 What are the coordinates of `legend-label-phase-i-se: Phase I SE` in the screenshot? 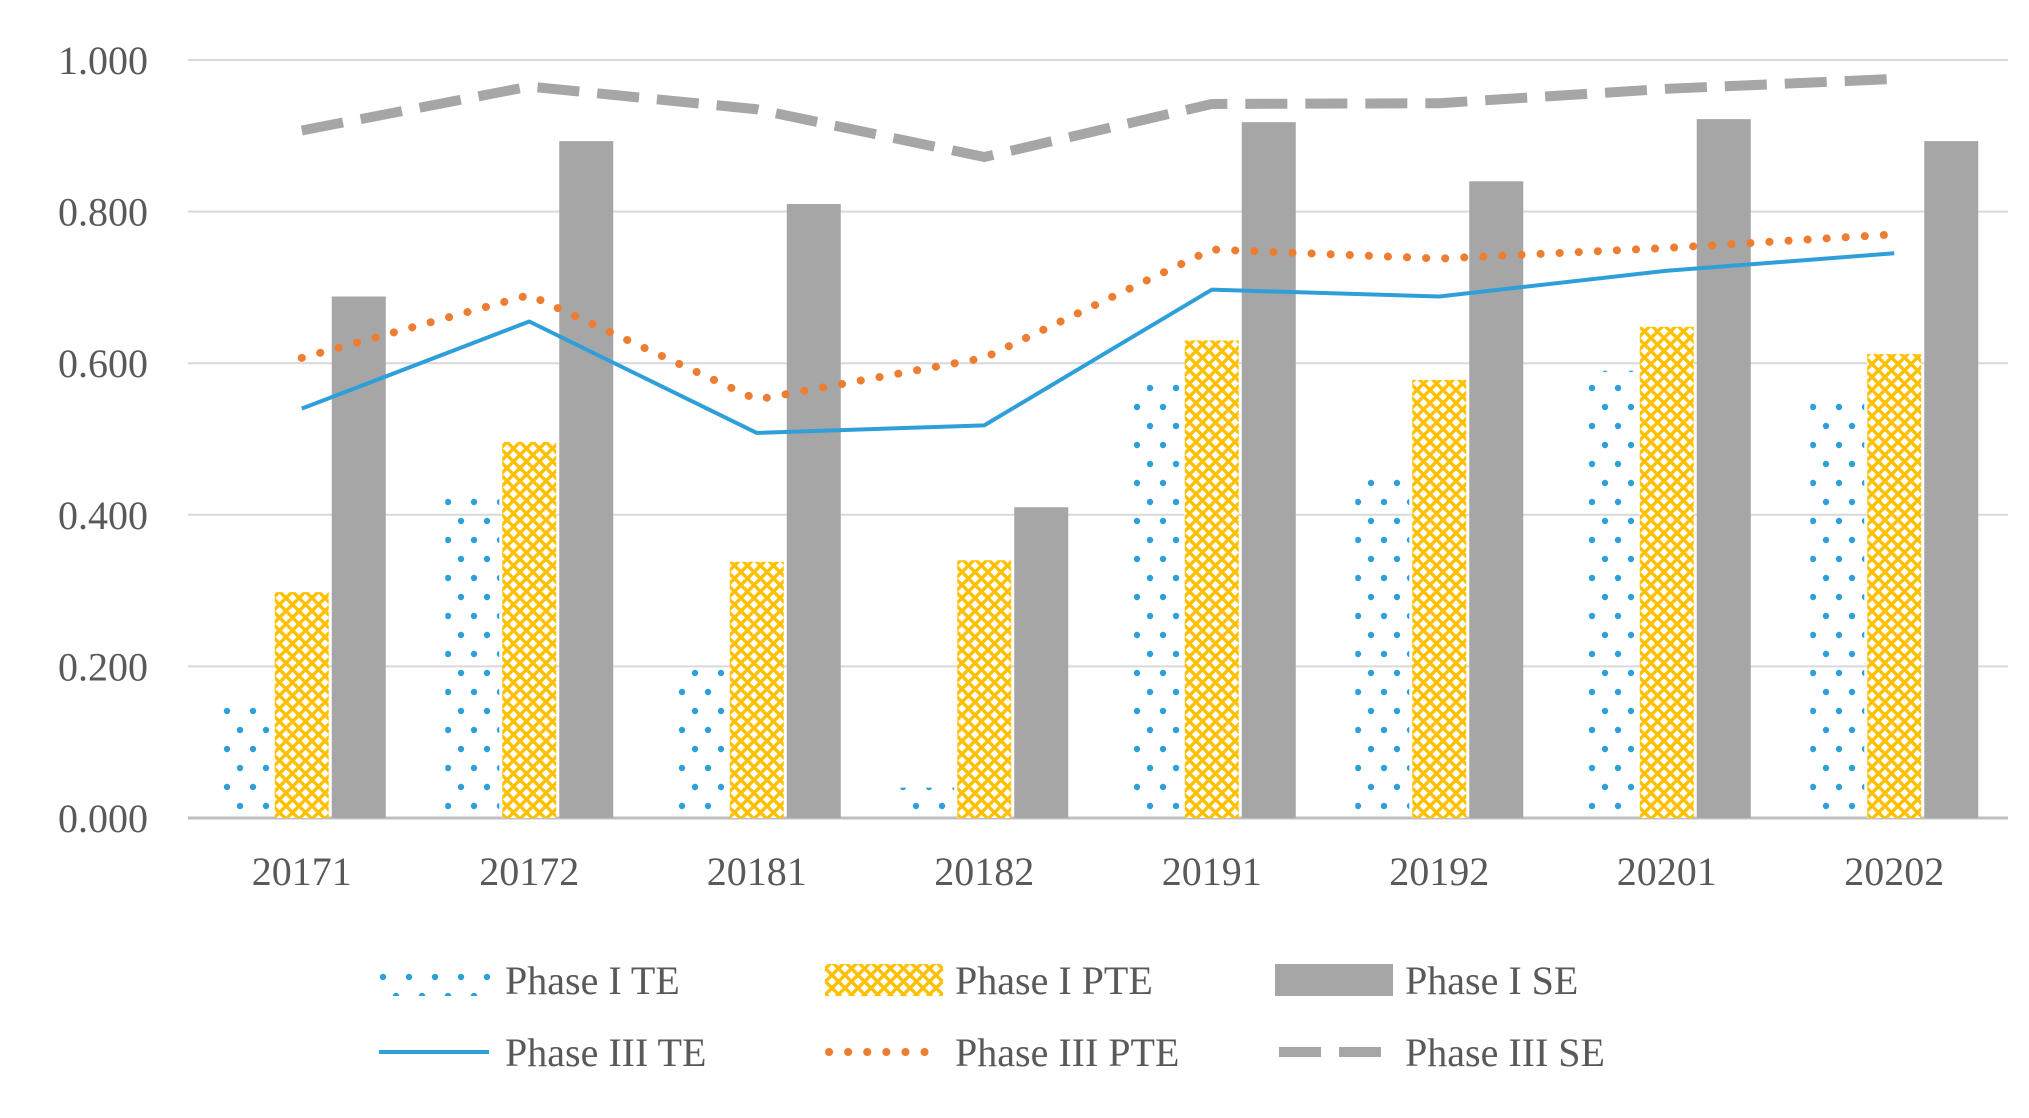 It's located at (1491, 980).